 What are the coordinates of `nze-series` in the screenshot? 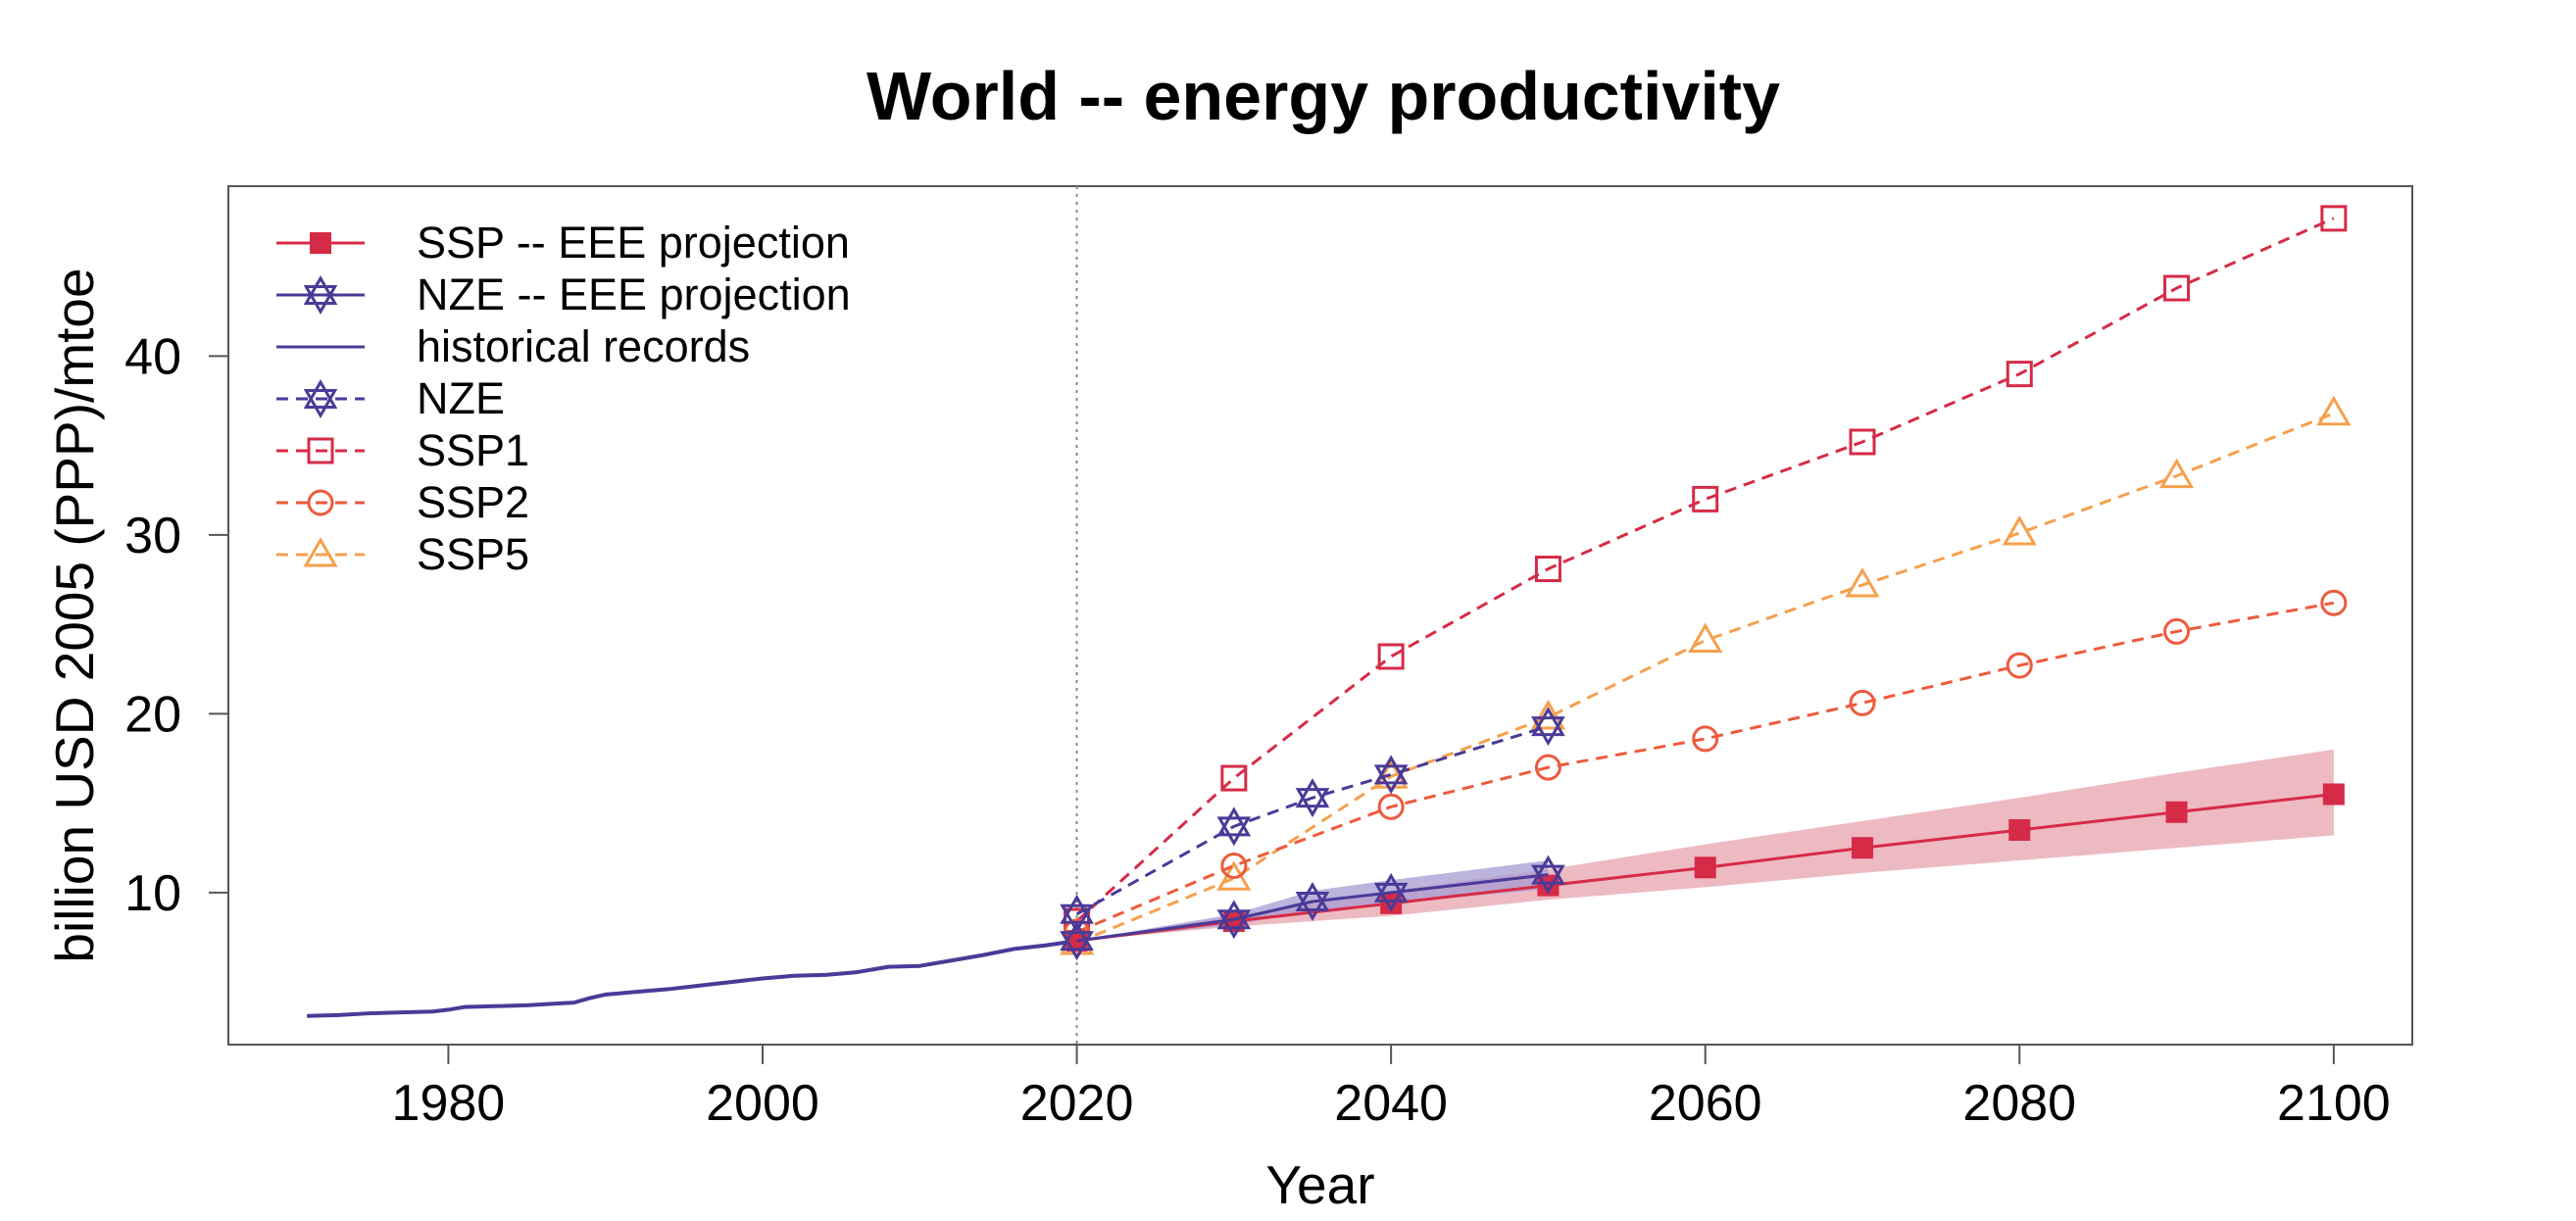 It's located at (1312, 820).